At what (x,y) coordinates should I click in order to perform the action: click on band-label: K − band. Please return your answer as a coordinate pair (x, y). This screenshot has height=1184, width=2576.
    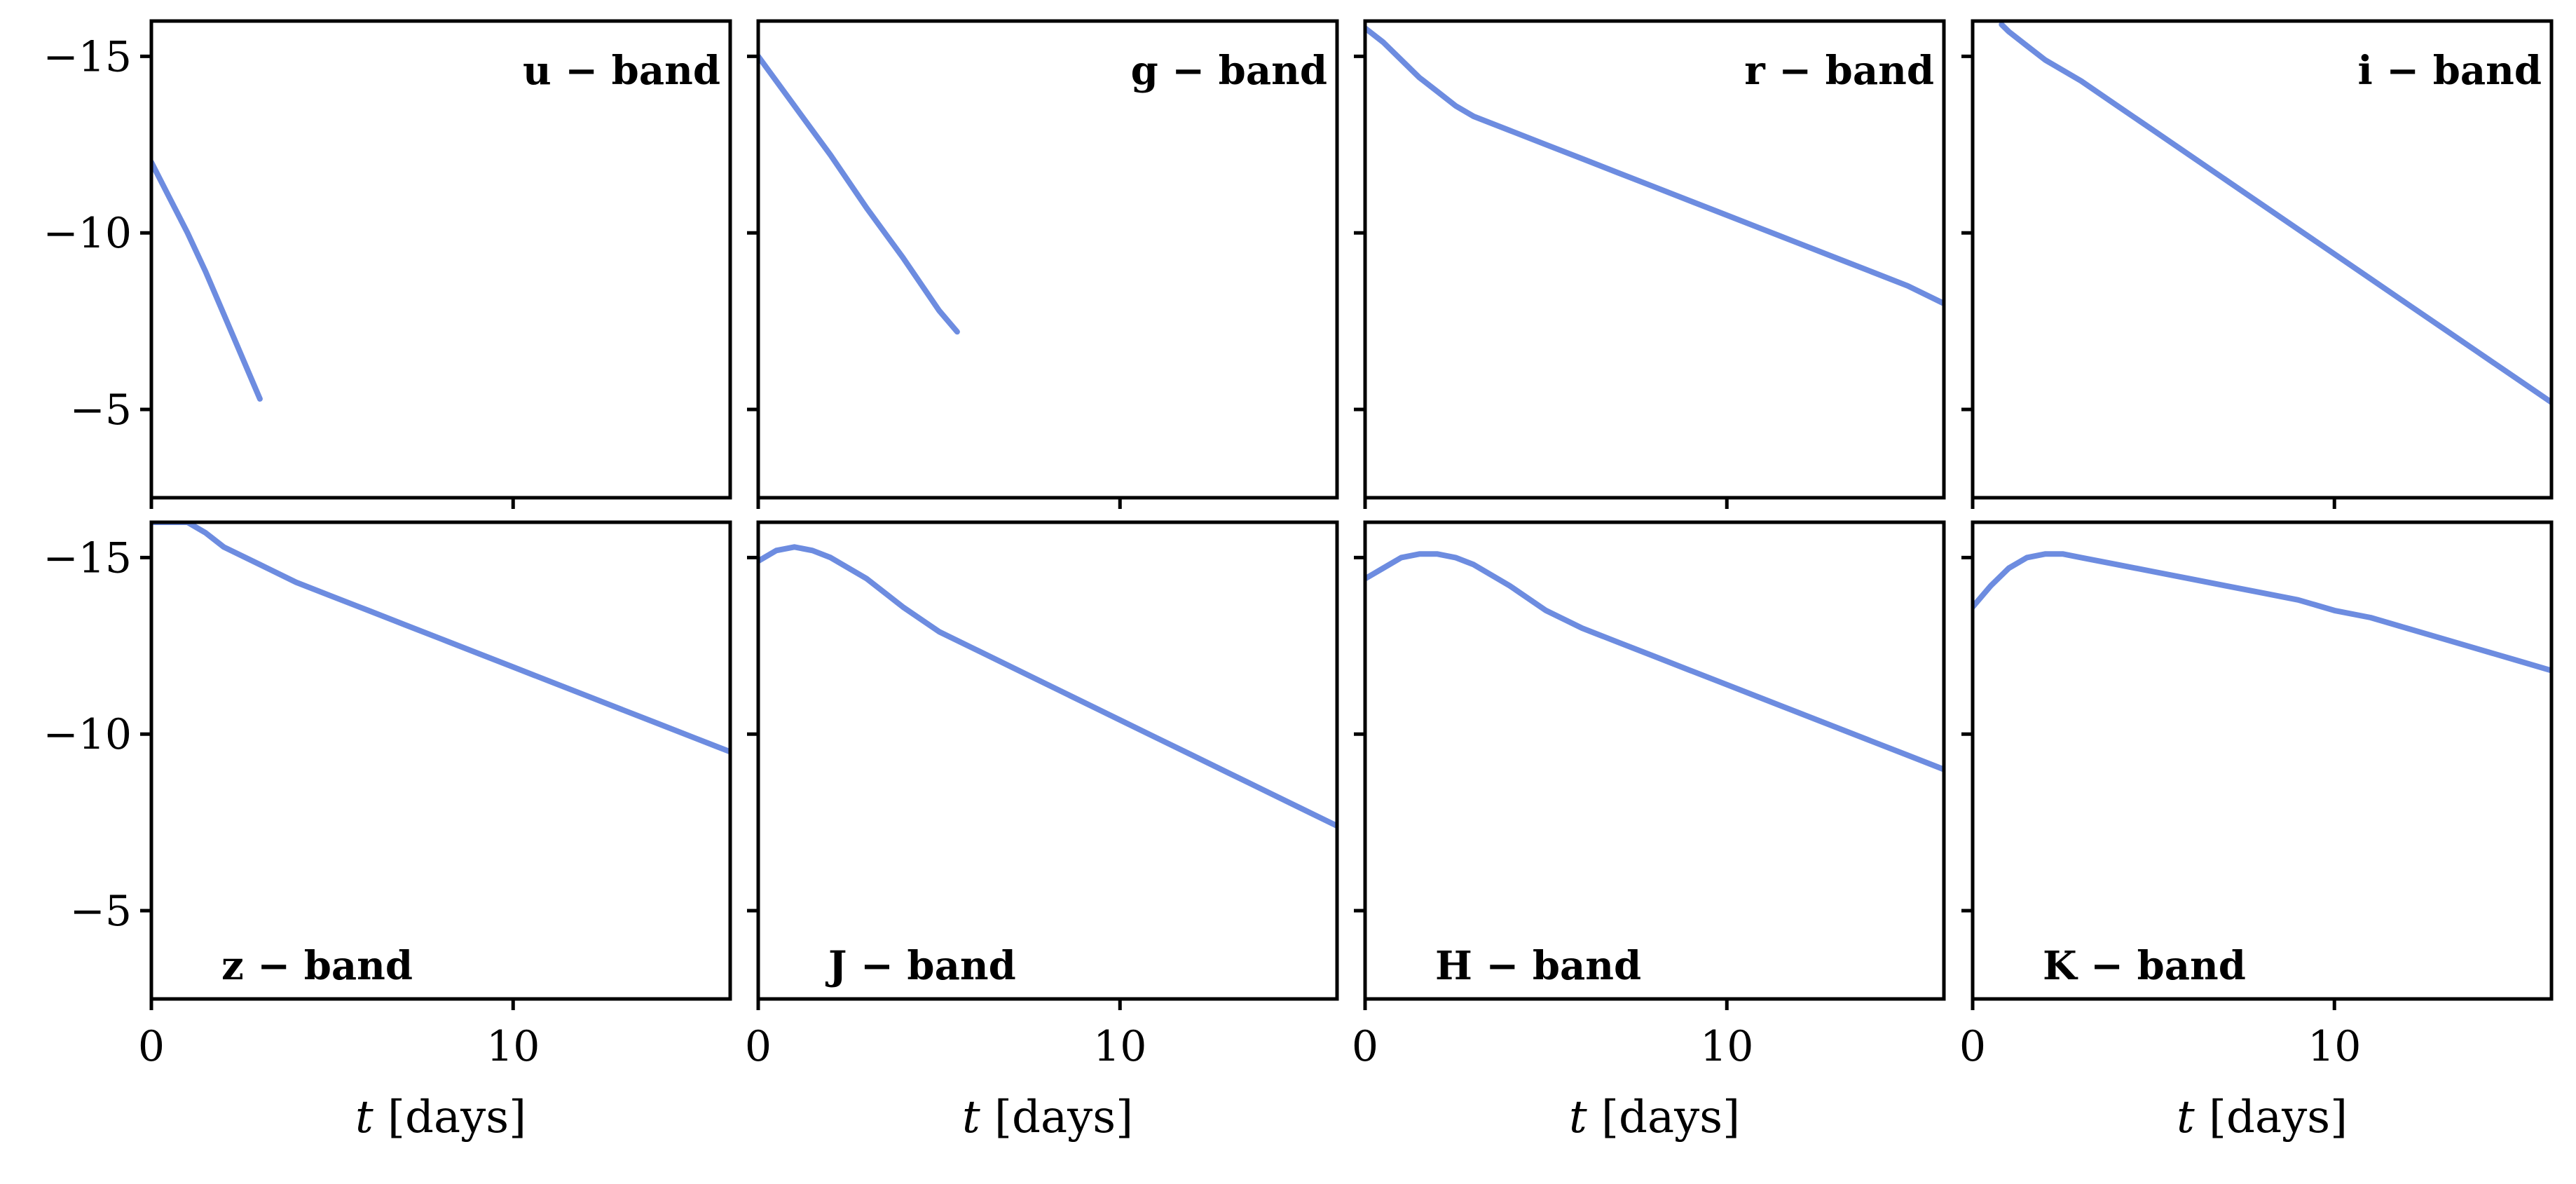
    Looking at the image, I should click on (2144, 966).